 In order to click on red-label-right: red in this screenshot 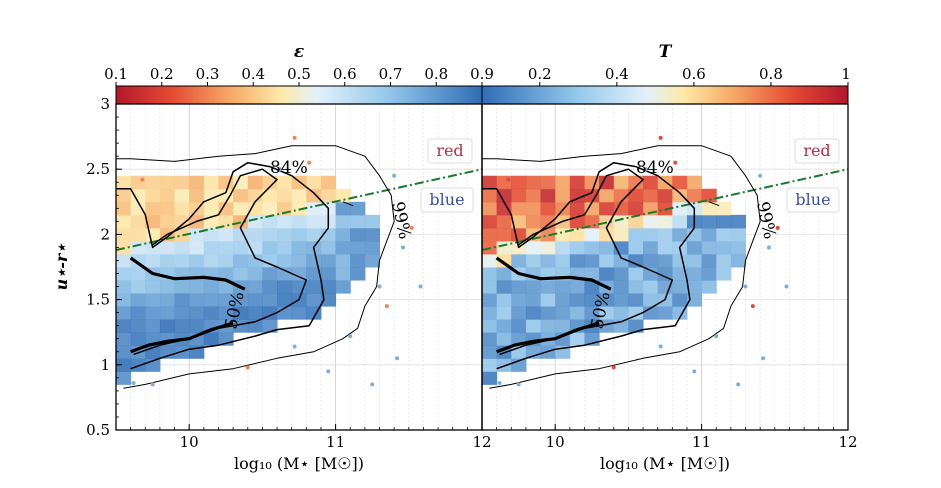, I will do `click(817, 151)`.